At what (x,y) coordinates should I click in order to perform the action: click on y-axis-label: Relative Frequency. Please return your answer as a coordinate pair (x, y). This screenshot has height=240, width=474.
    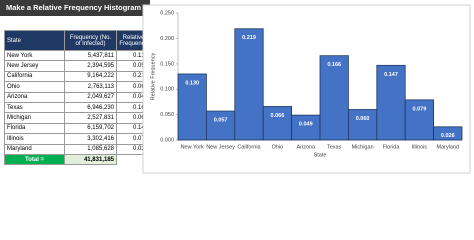
    Looking at the image, I should click on (153, 77).